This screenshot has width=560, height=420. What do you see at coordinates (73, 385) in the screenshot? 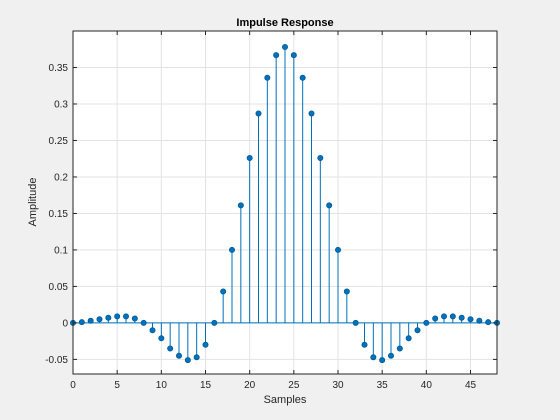
I see `x-tick-label: 0` at bounding box center [73, 385].